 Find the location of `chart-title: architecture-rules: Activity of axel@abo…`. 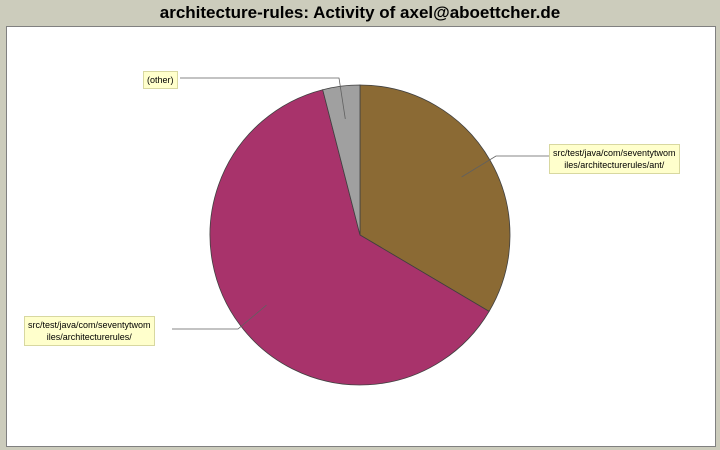

chart-title: architecture-rules: Activity of axel@abo… is located at coordinates (360, 12).